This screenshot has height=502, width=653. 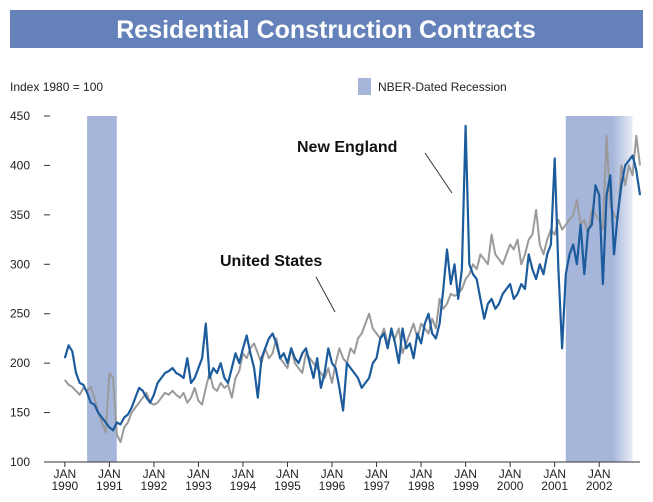 What do you see at coordinates (421, 480) in the screenshot?
I see `x-tick-label: JAN 1998` at bounding box center [421, 480].